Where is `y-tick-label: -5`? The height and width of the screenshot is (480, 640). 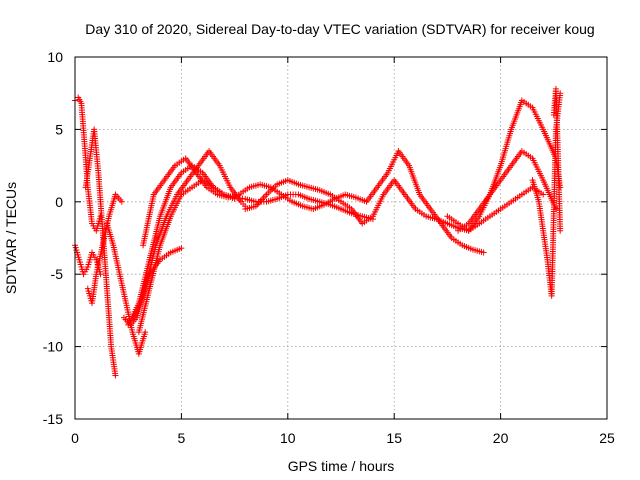
y-tick-label: -5 is located at coordinates (57, 274).